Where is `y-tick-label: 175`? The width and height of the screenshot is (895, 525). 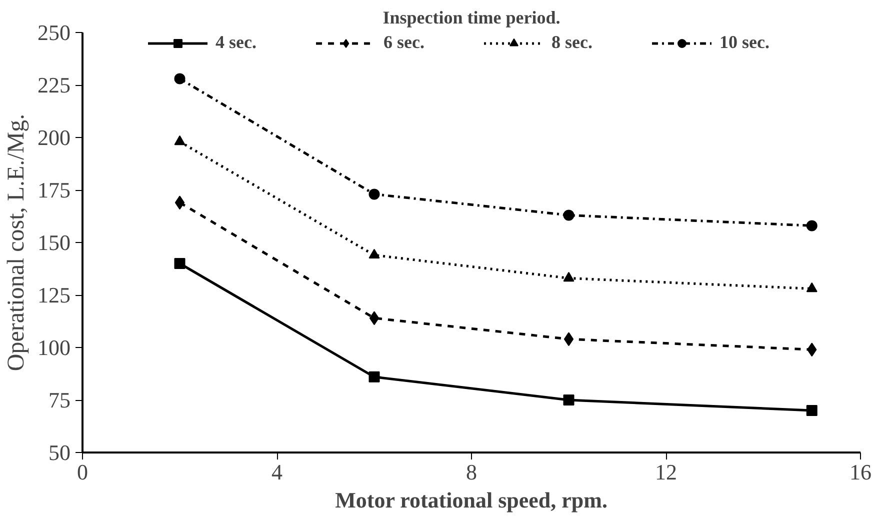
y-tick-label: 175 is located at coordinates (54, 190).